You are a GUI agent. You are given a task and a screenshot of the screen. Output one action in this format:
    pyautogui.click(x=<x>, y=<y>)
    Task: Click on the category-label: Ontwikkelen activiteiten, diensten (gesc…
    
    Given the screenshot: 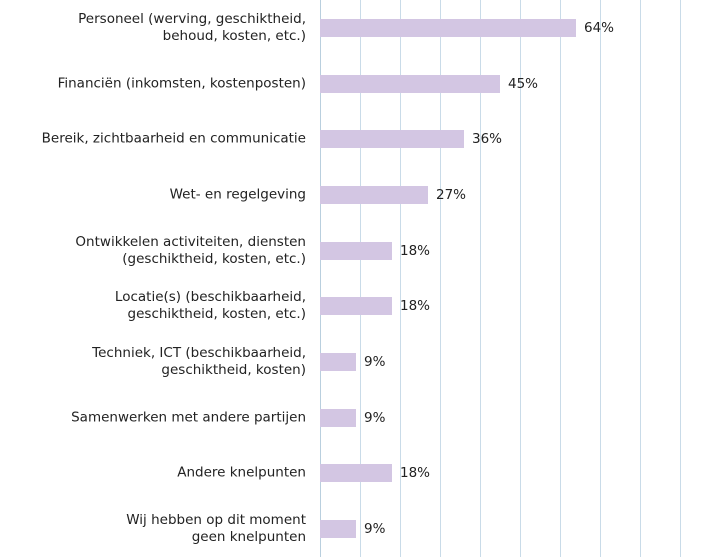 What is the action you would take?
    pyautogui.click(x=190, y=250)
    